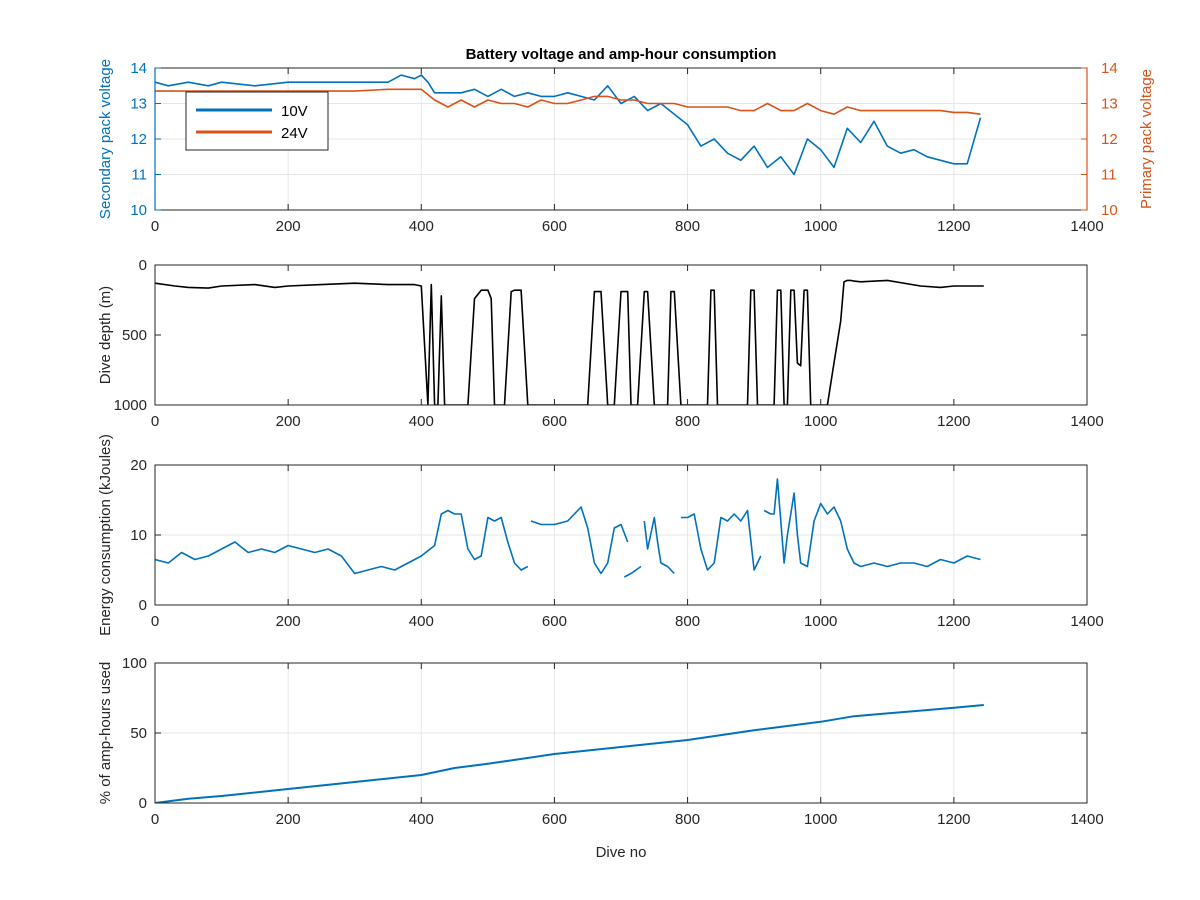  Describe the element at coordinates (257, 121) in the screenshot. I see `legend-box` at that location.